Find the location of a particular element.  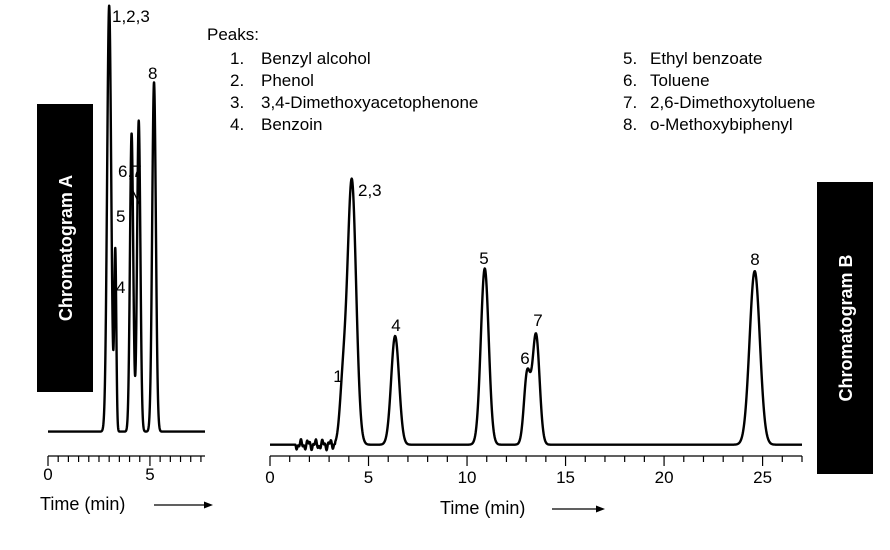

chromatogram-b-x-axis-title: Time (min) is located at coordinates (482, 508).